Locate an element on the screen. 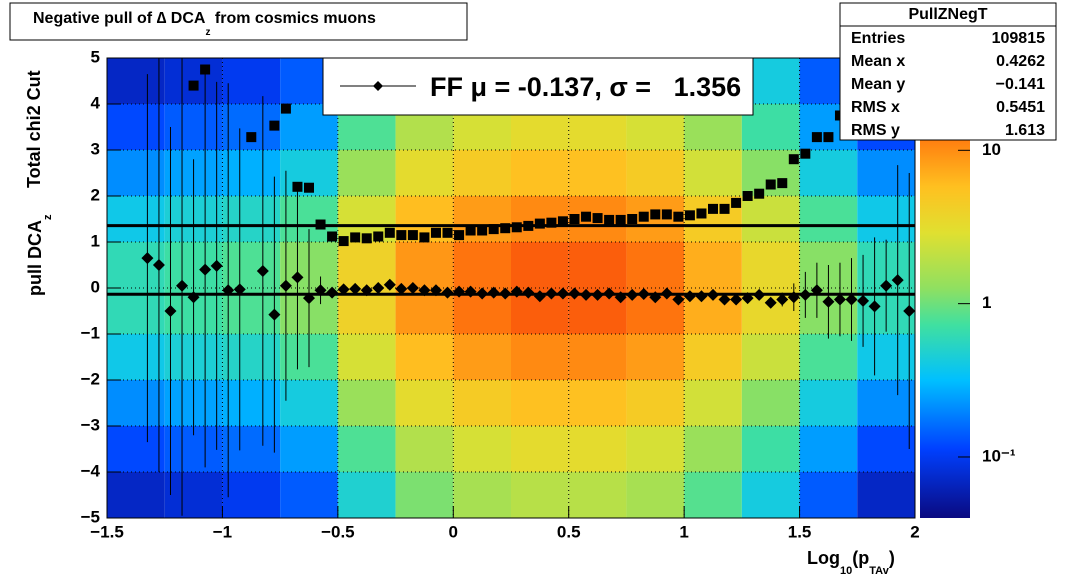 The image size is (1078, 576). stats-name: RMS y is located at coordinates (875, 130).